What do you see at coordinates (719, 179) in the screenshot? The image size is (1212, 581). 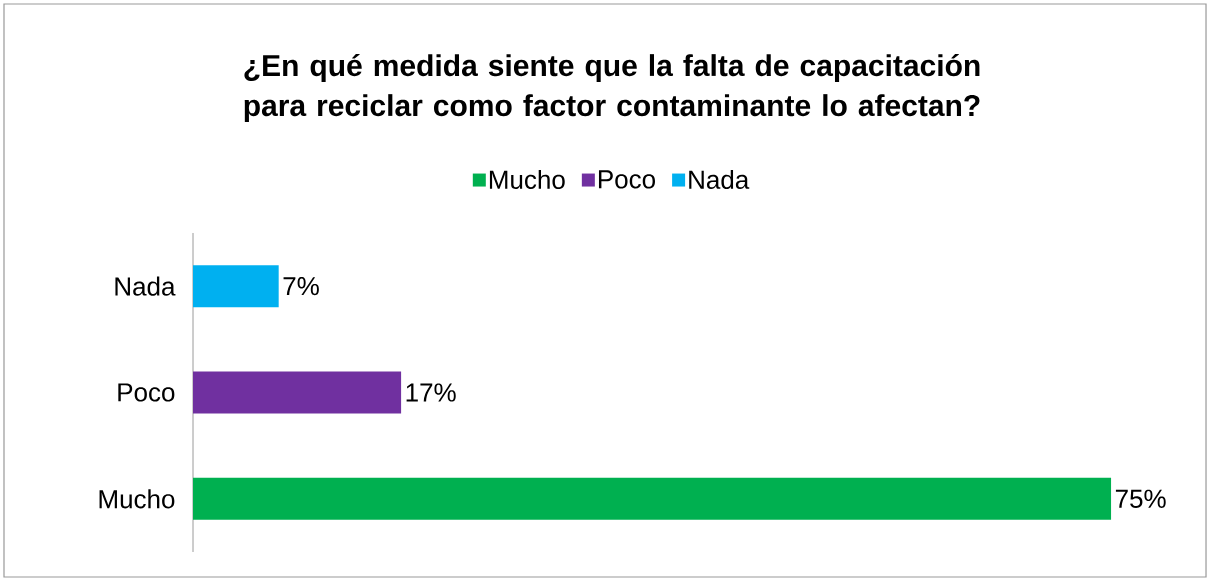 I see `legend-label: Nada` at bounding box center [719, 179].